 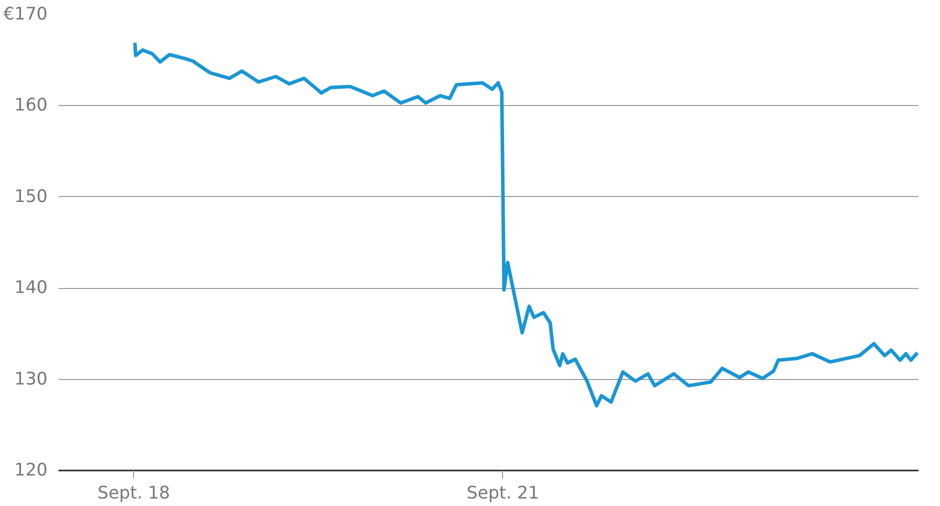 I want to click on x-tick-label: Sept. 21, so click(x=503, y=494).